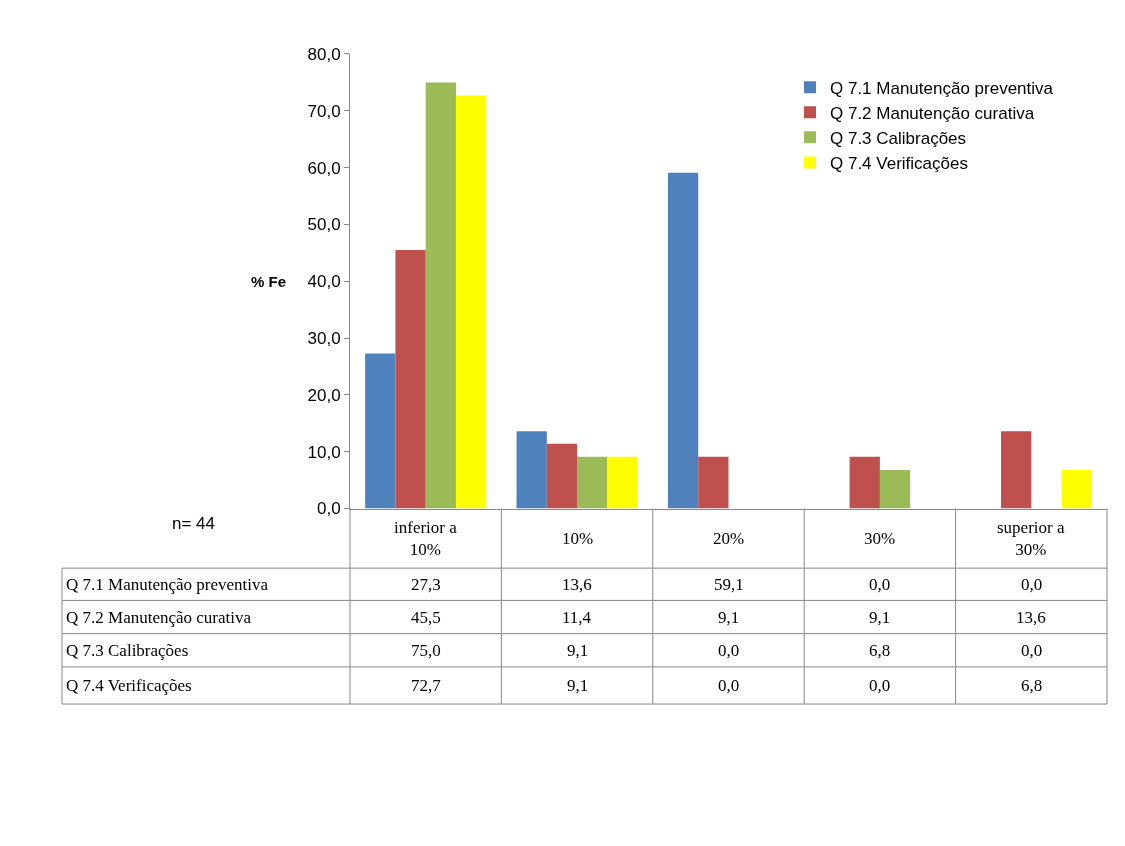 The height and width of the screenshot is (846, 1125). What do you see at coordinates (324, 225) in the screenshot?
I see `y-tick-label: 50,0` at bounding box center [324, 225].